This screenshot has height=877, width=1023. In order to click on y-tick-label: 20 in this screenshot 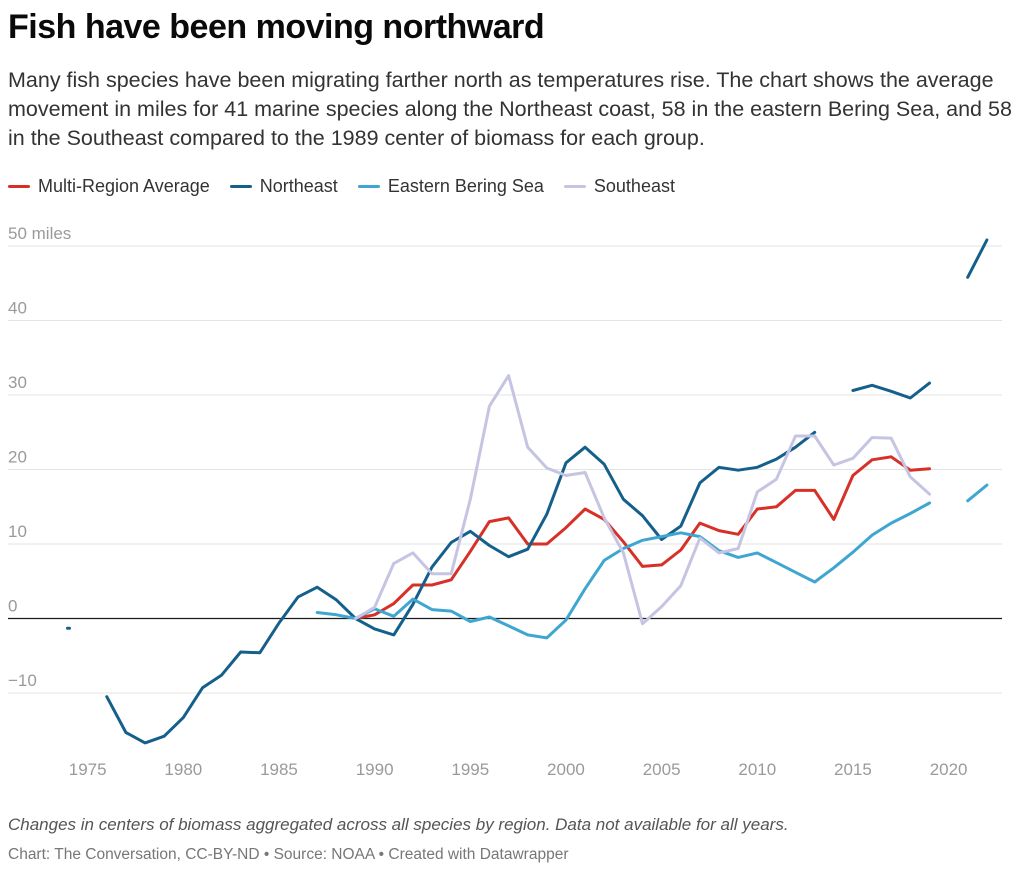, I will do `click(17, 457)`.